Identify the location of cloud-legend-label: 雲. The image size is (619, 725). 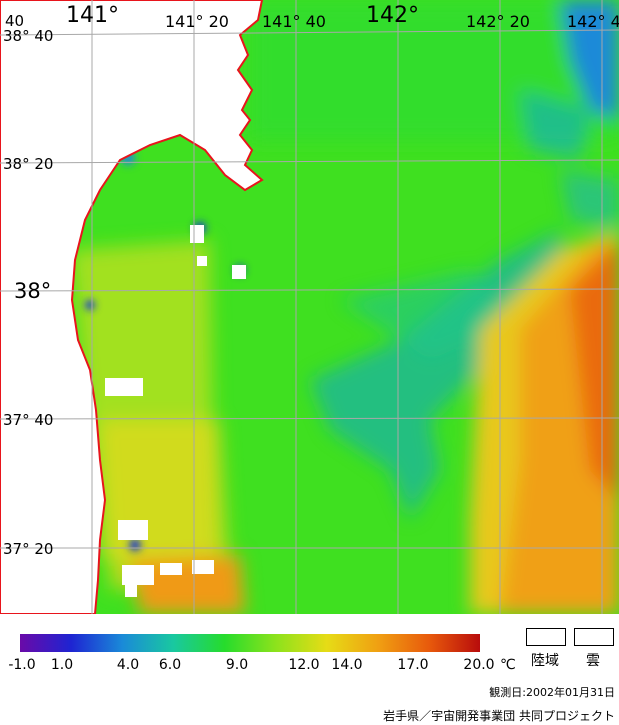
(593, 661).